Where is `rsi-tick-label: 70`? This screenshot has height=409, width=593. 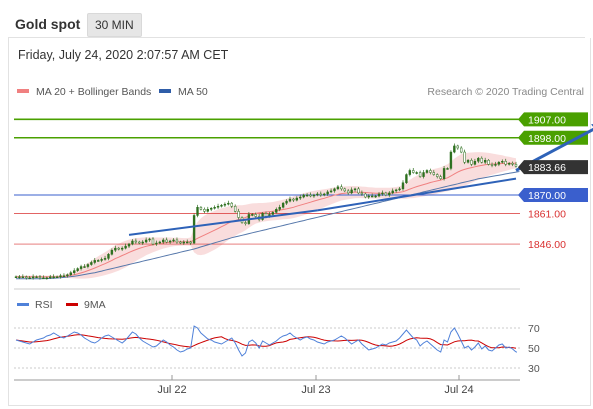
rsi-tick-label: 70 is located at coordinates (534, 329).